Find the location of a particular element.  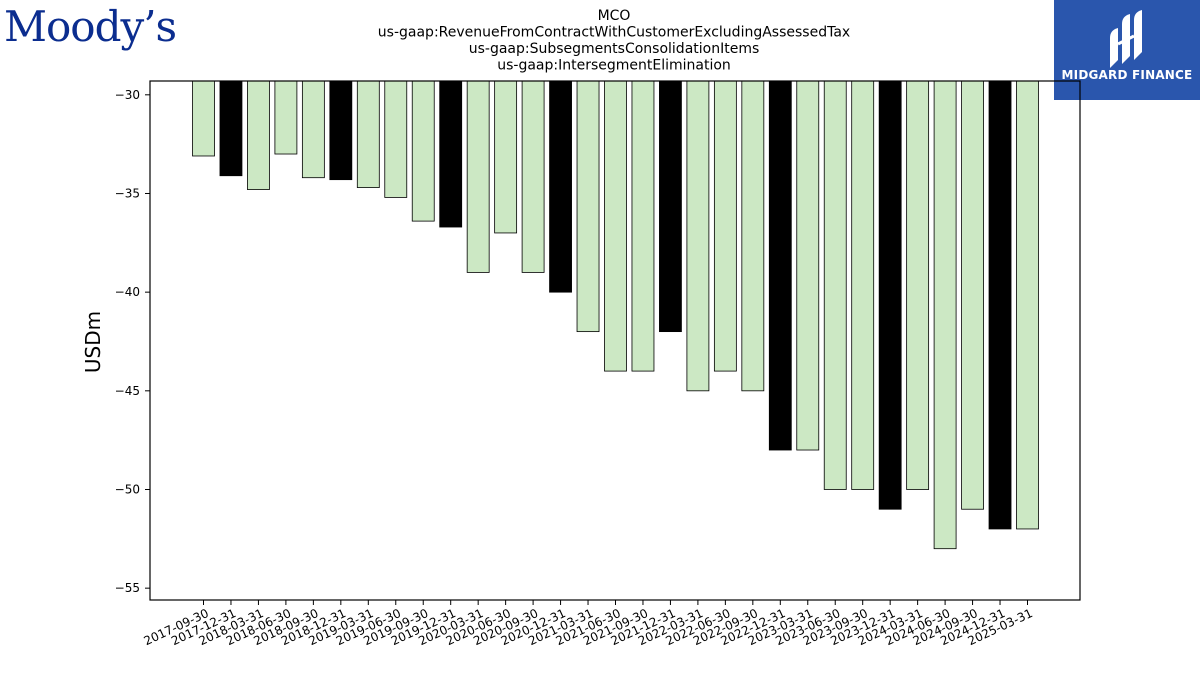

chart-title-line: MCO is located at coordinates (614, 16).